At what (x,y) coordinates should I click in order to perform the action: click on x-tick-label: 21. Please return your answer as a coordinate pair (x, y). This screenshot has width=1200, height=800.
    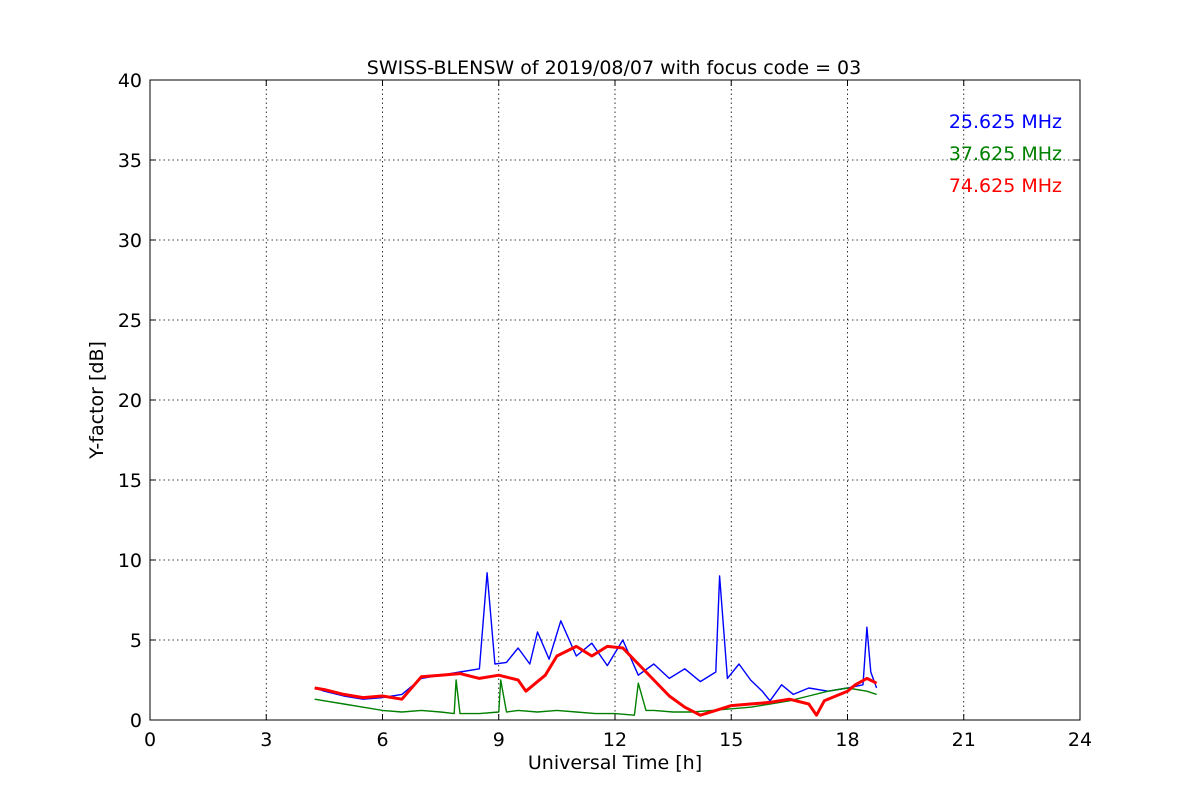
    Looking at the image, I should click on (964, 740).